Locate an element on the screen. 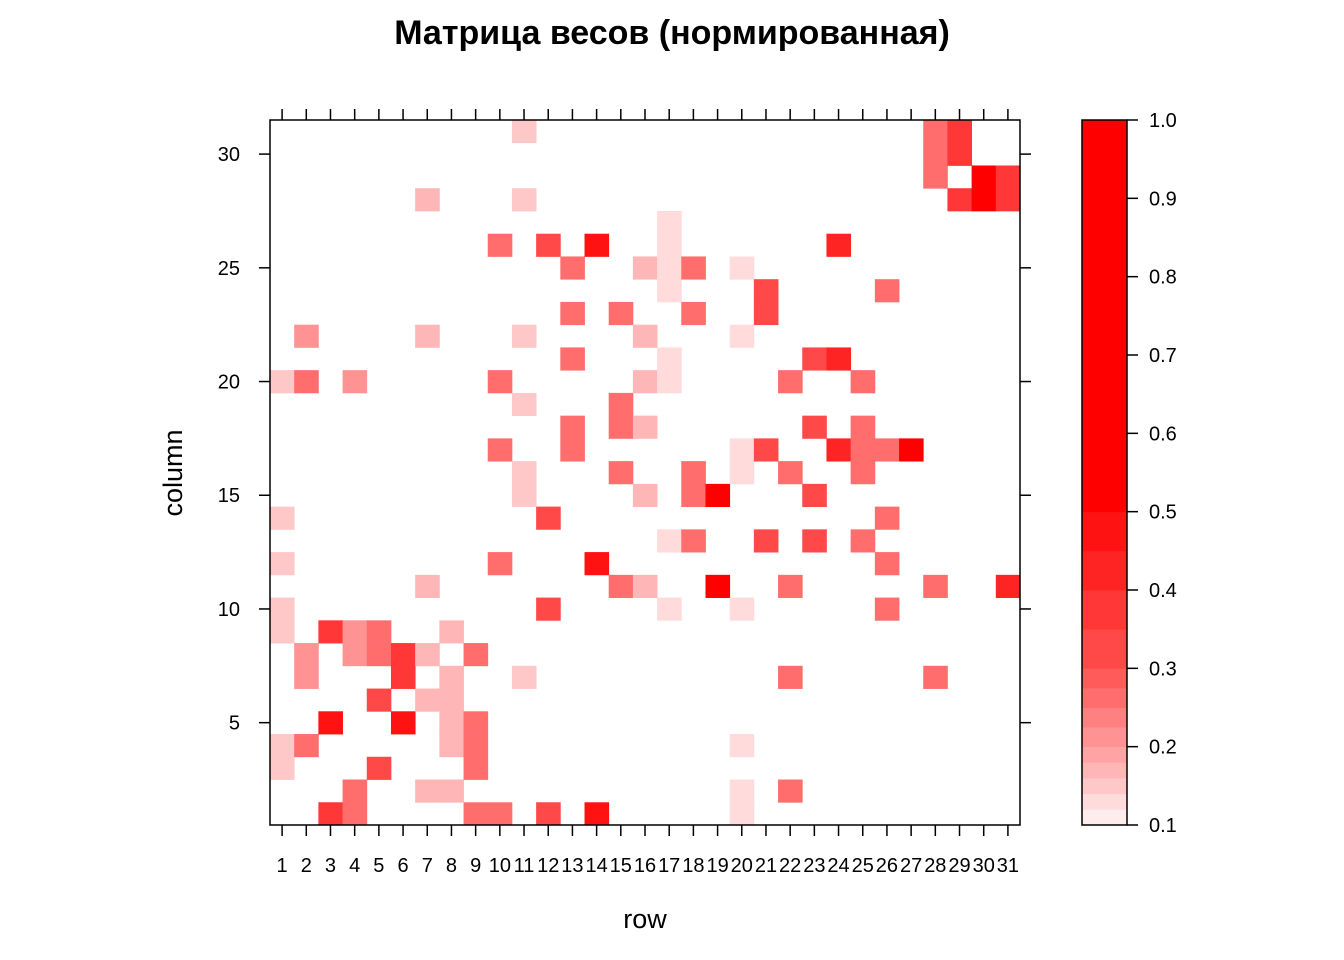 This screenshot has width=1344, height=960. x-tick-label: 26 is located at coordinates (887, 866).